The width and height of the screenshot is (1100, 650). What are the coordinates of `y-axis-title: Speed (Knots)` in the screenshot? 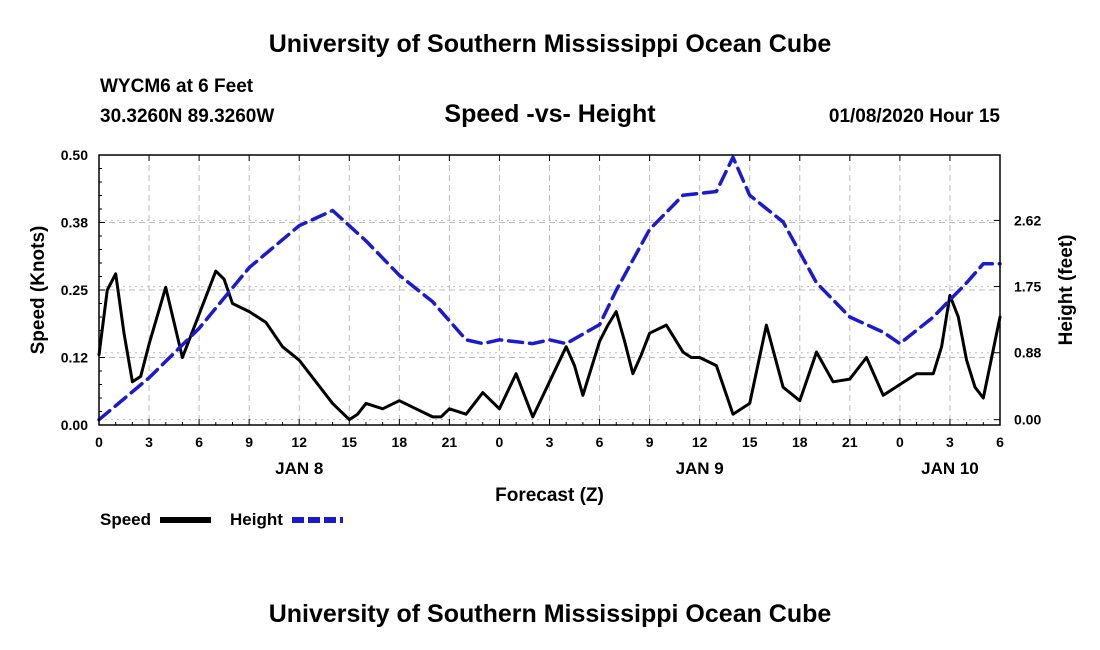 It's located at (38, 290).